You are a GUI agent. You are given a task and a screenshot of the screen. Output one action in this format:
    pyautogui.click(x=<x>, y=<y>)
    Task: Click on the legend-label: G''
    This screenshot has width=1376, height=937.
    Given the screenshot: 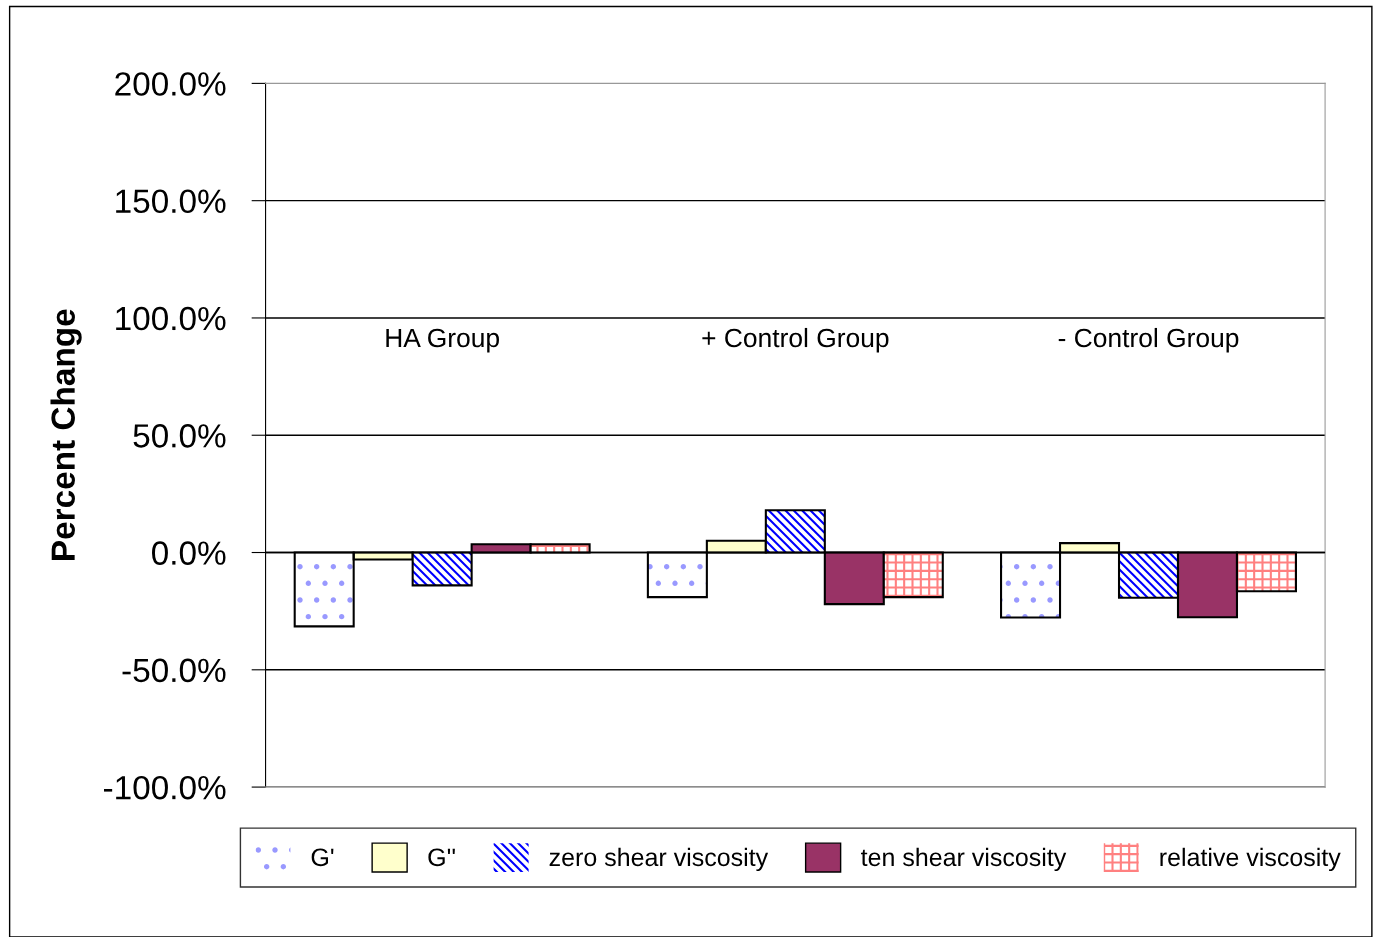 What is the action you would take?
    pyautogui.click(x=441, y=857)
    